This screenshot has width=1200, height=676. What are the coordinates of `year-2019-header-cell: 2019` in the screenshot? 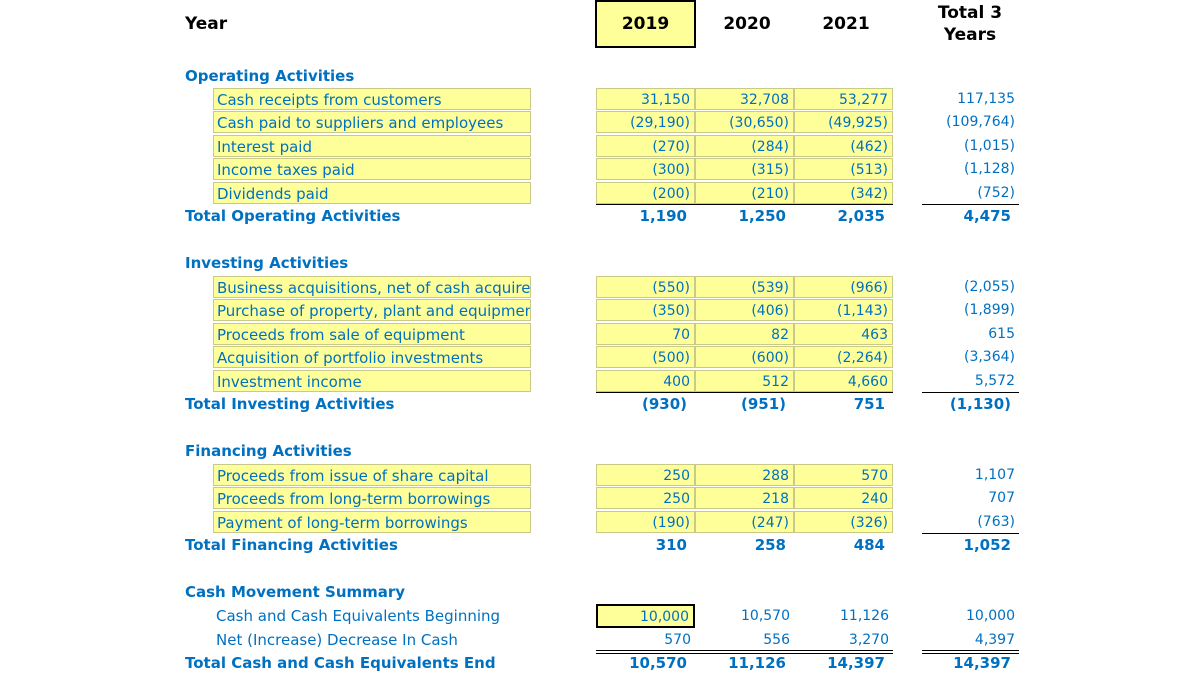 It's located at (645, 24).